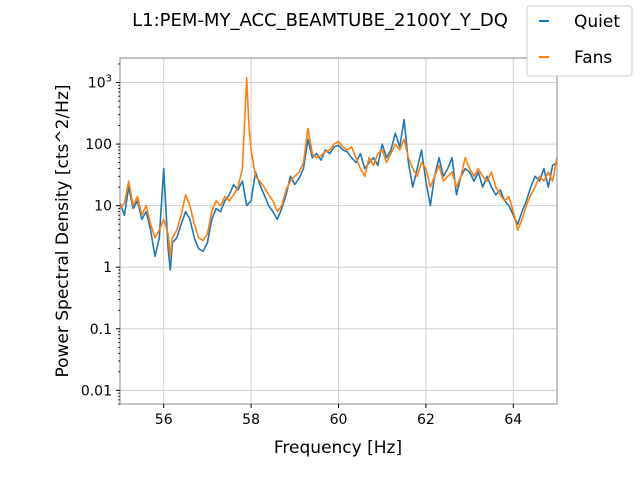 Image resolution: width=640 pixels, height=480 pixels. Describe the element at coordinates (96, 391) in the screenshot. I see `y-tick-label: 0.01` at that location.